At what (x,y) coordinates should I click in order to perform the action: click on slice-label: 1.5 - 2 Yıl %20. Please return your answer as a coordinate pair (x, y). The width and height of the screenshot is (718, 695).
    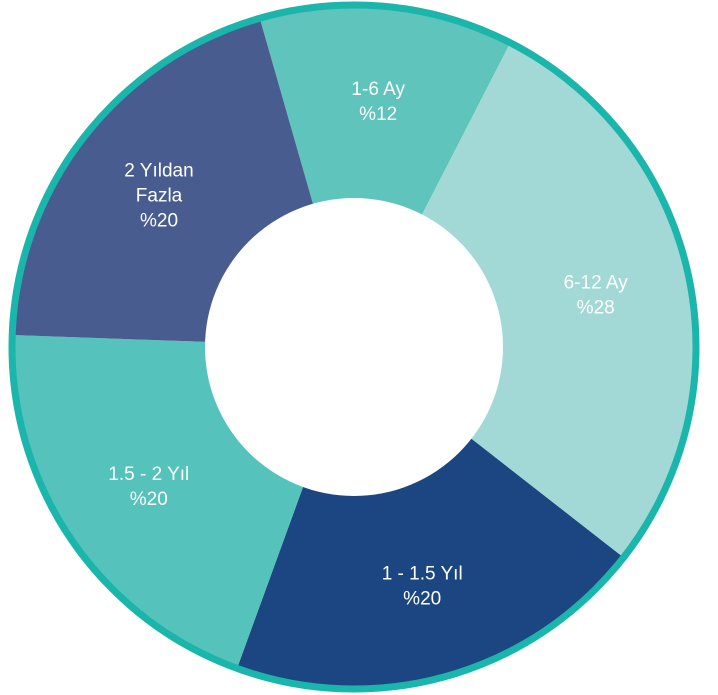
    Looking at the image, I should click on (148, 487).